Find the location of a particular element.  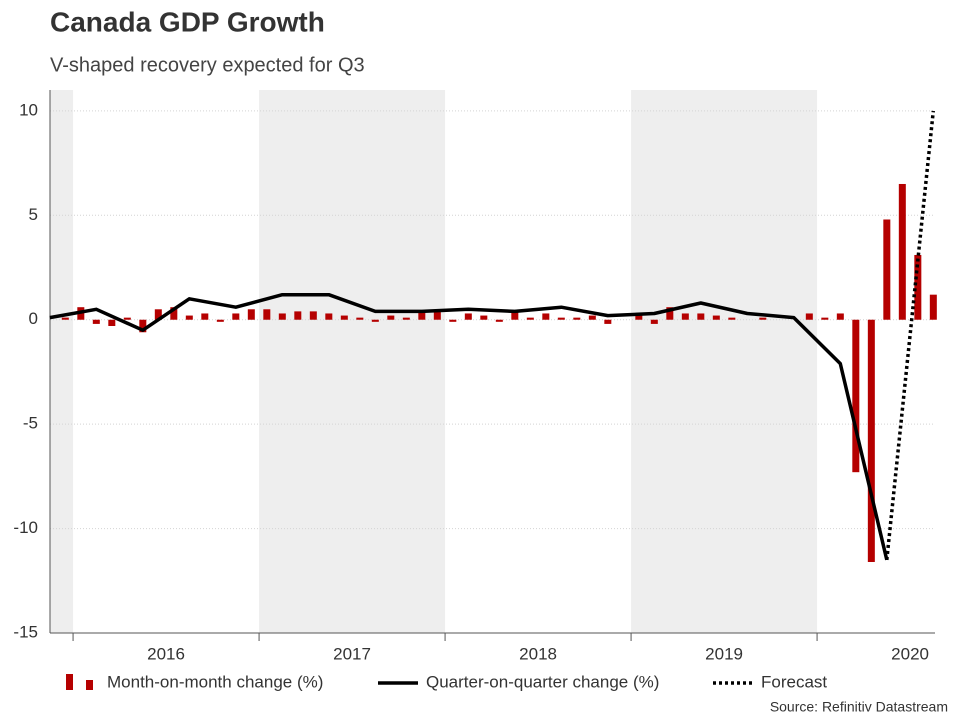

y-tick-label: 10 is located at coordinates (28, 109).